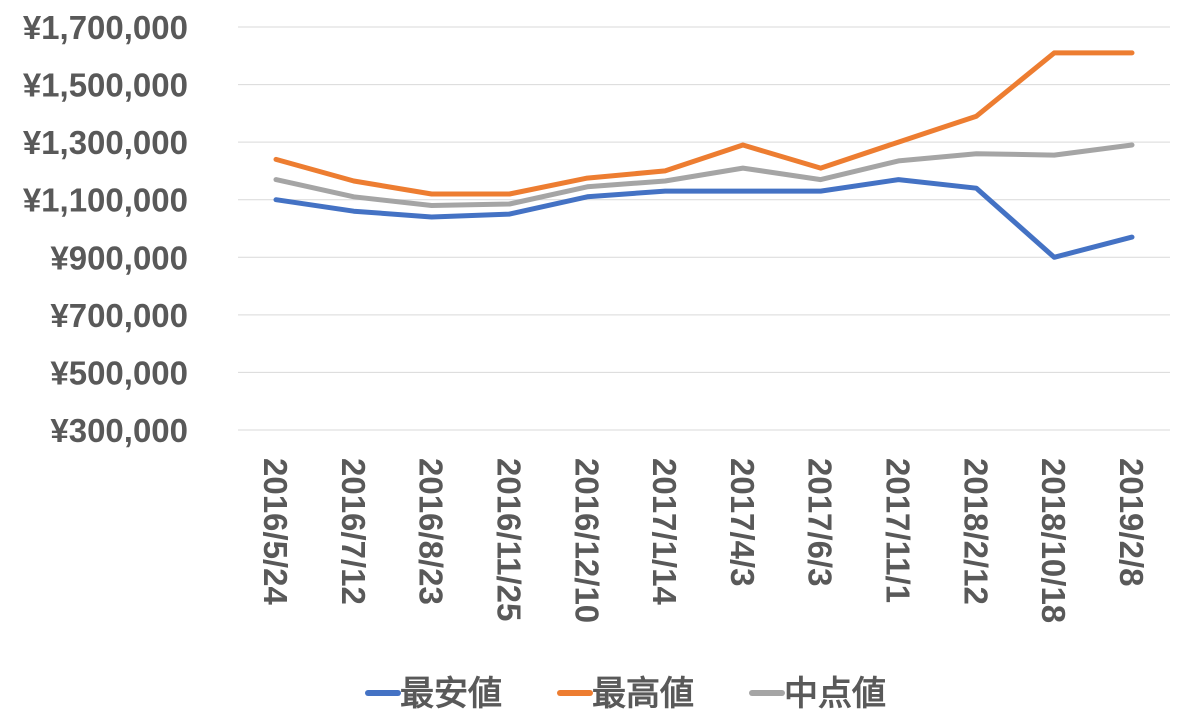 The image size is (1201, 725). Describe the element at coordinates (1131, 522) in the screenshot. I see `x-tick-label: 2019/2/8` at that location.